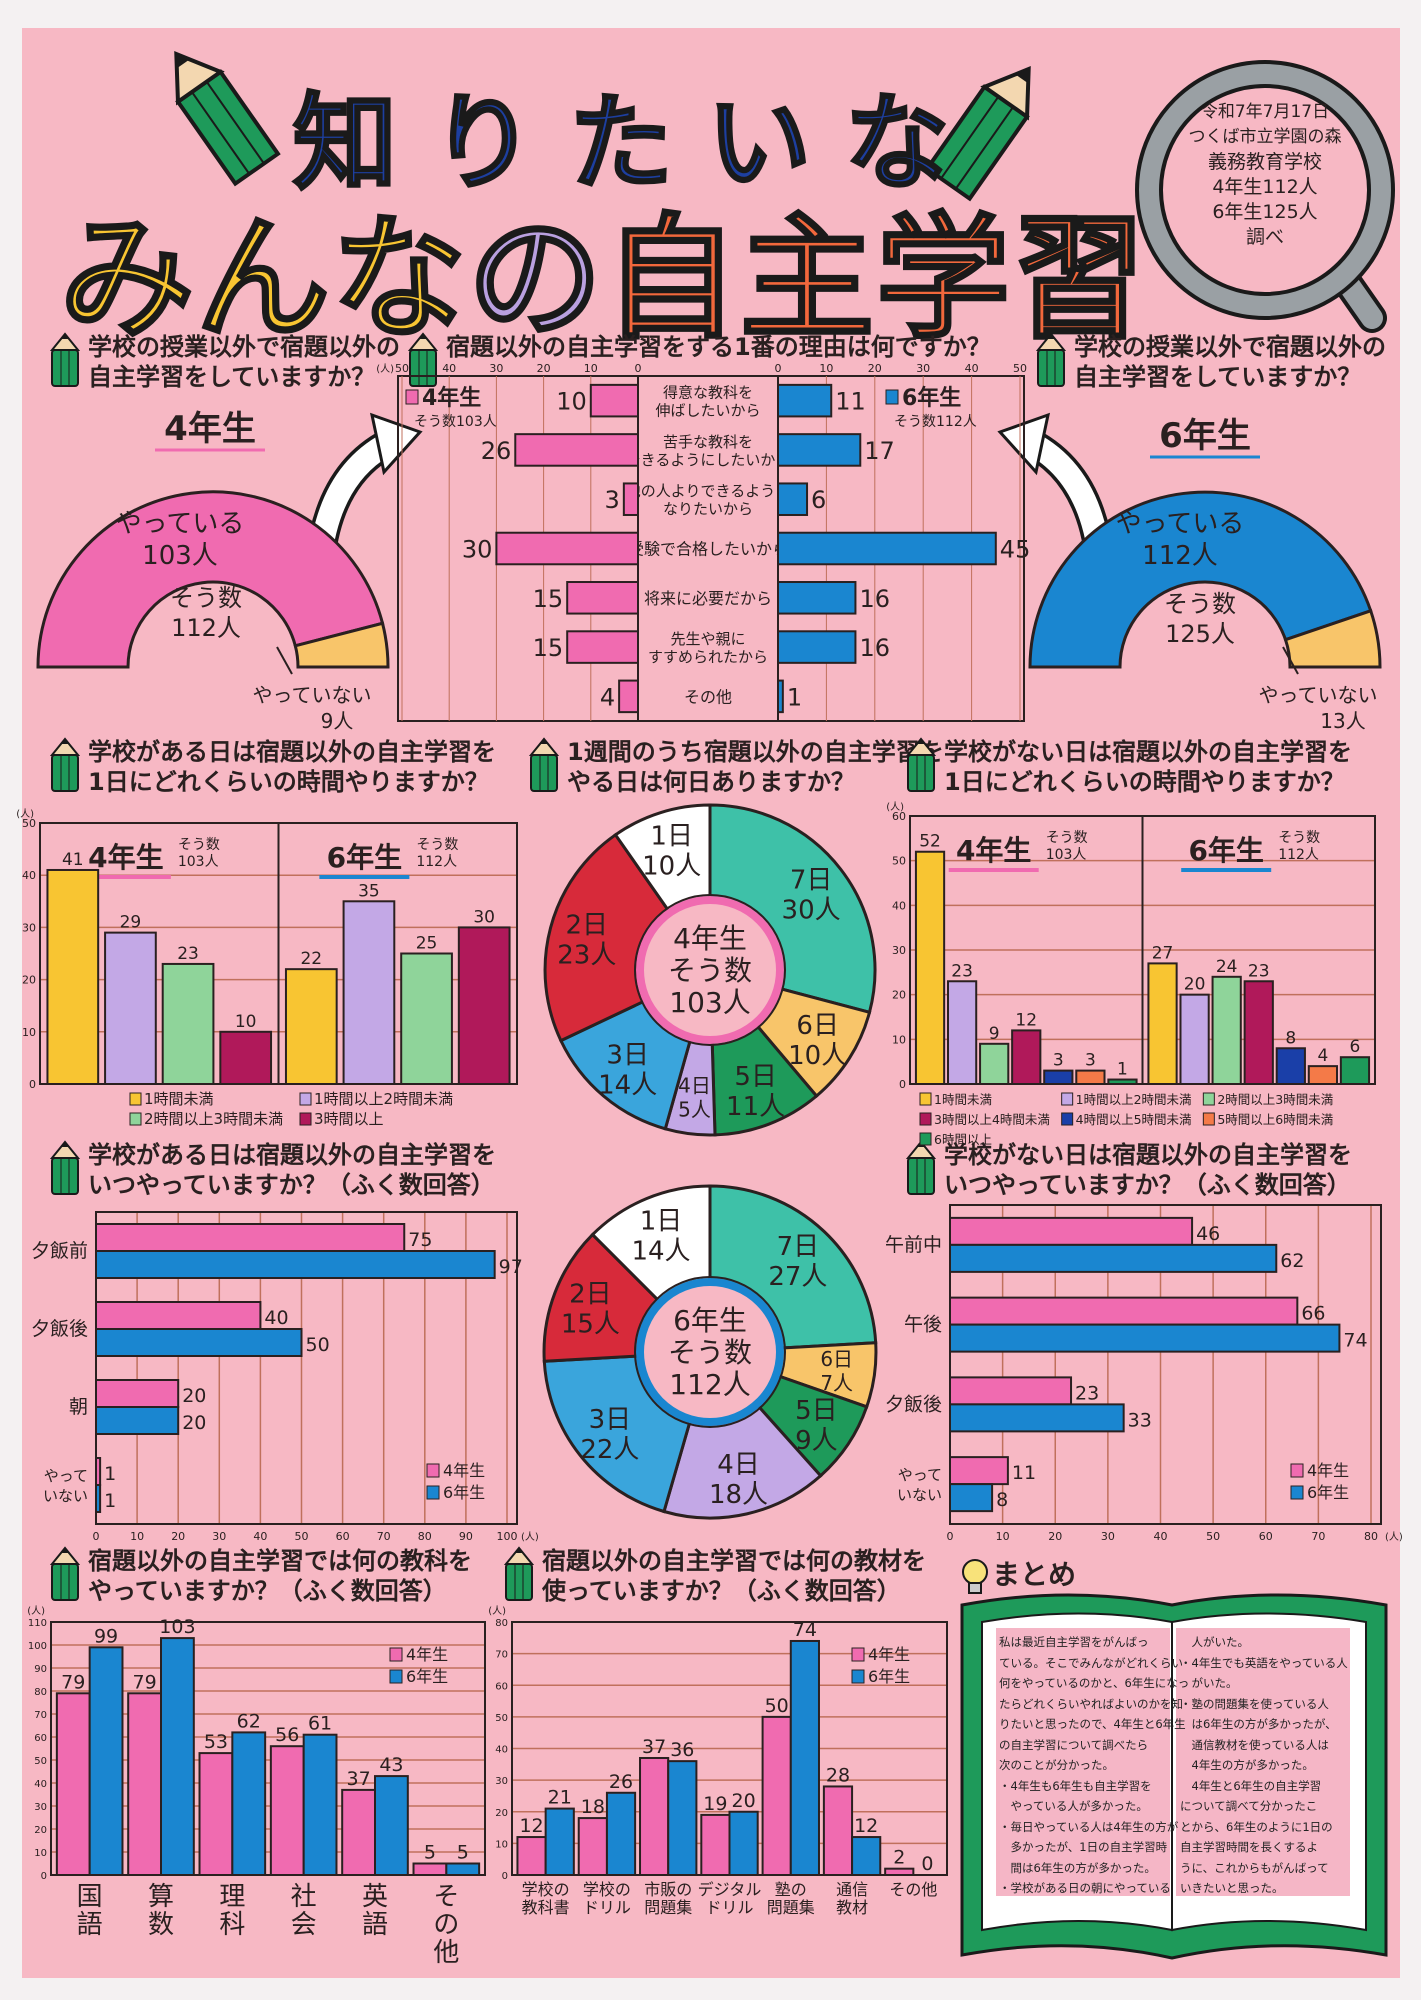  What do you see at coordinates (177, 1627) in the screenshot?
I see `bar-value: 103` at bounding box center [177, 1627].